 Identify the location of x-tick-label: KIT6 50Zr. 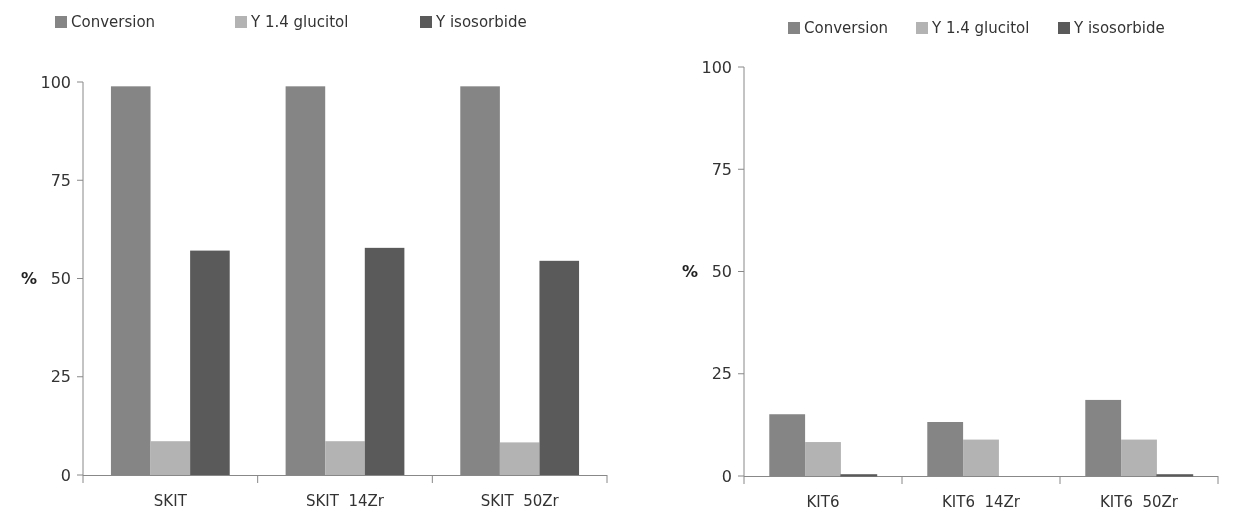
(1139, 502).